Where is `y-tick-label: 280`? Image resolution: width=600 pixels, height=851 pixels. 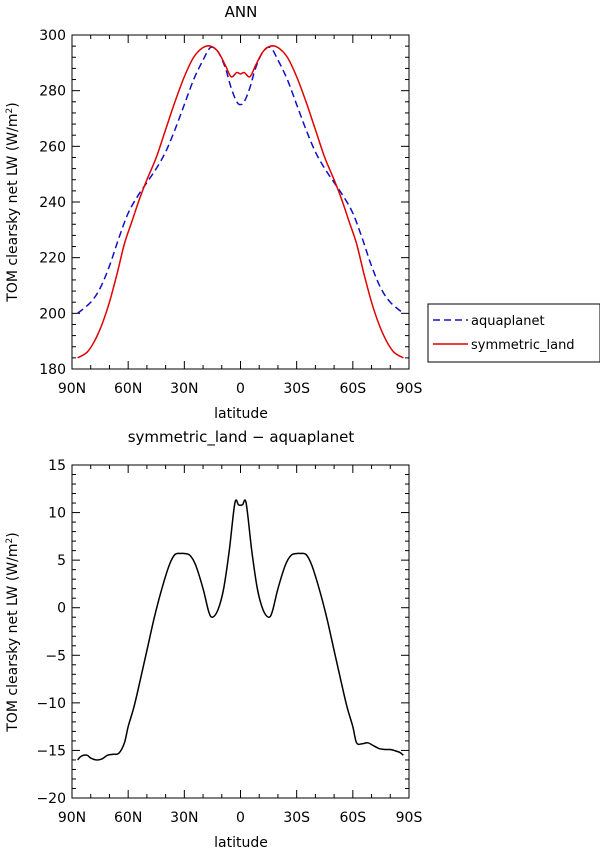
y-tick-label: 280 is located at coordinates (52, 92).